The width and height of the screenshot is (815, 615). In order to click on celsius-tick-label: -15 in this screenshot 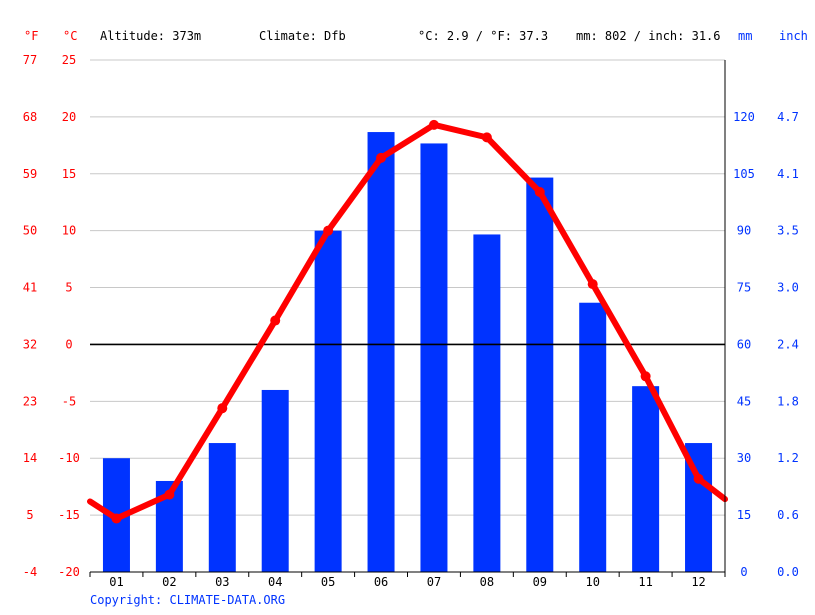, I will do `click(69, 515)`.